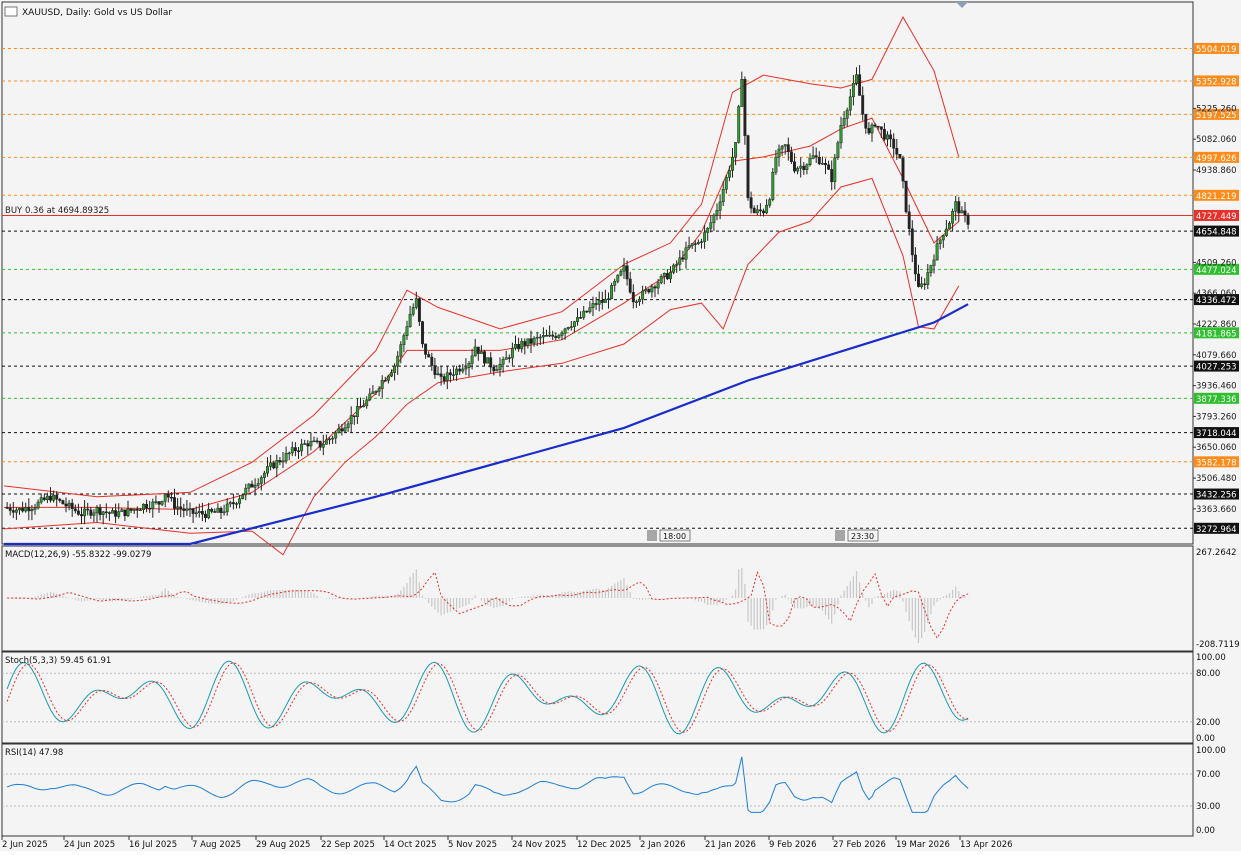 Image resolution: width=1241 pixels, height=855 pixels. I want to click on y-tick-label: 4509.260, so click(1216, 263).